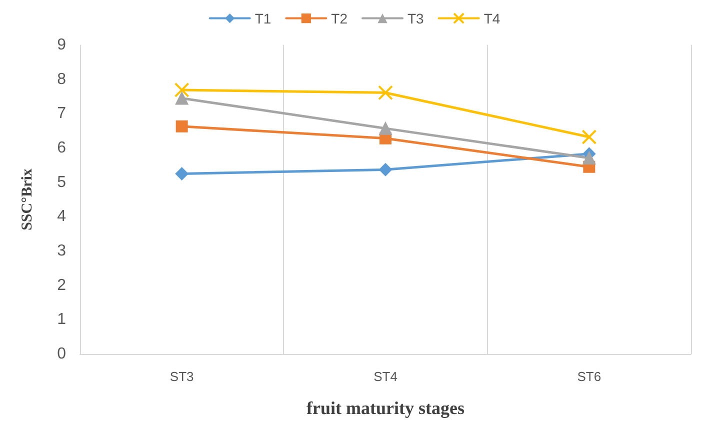 The image size is (709, 434). Describe the element at coordinates (61, 182) in the screenshot. I see `y-tick-label: 5` at that location.